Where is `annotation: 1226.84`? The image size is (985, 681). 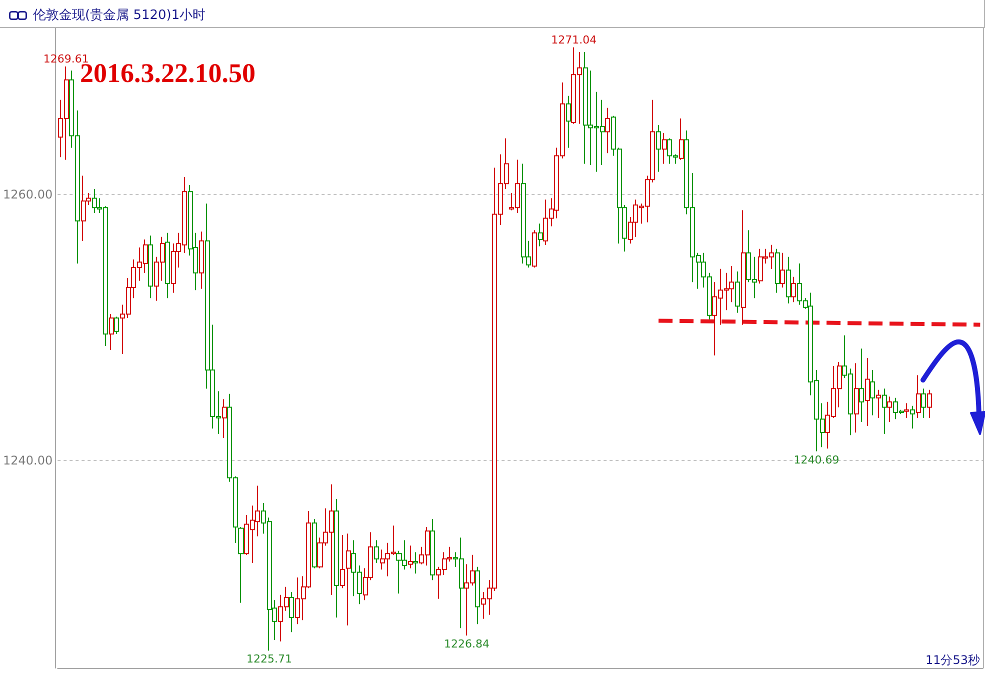
annotation: 1226.84 is located at coordinates (467, 644).